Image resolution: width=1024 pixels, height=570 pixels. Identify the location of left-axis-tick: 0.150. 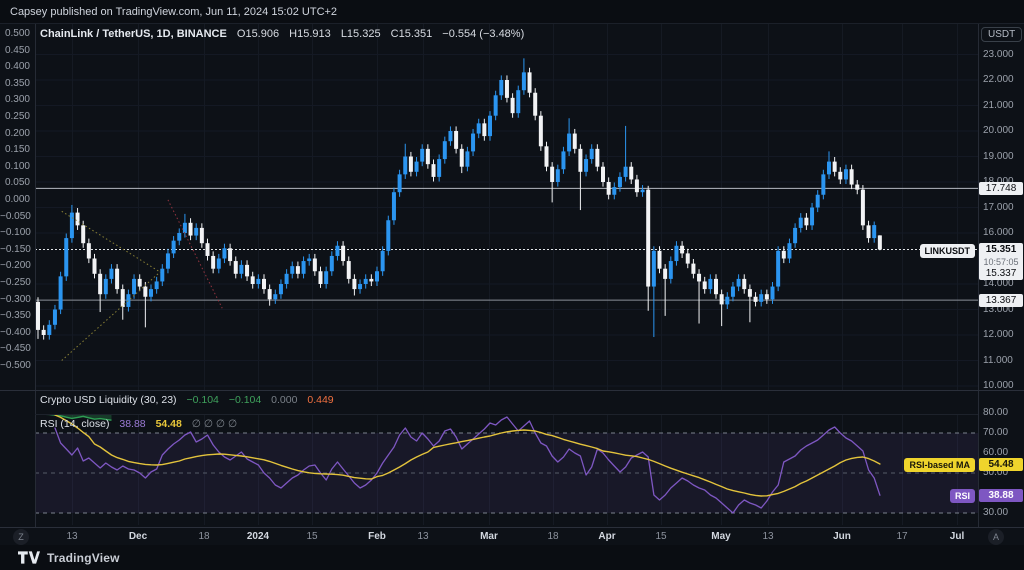
(17, 150).